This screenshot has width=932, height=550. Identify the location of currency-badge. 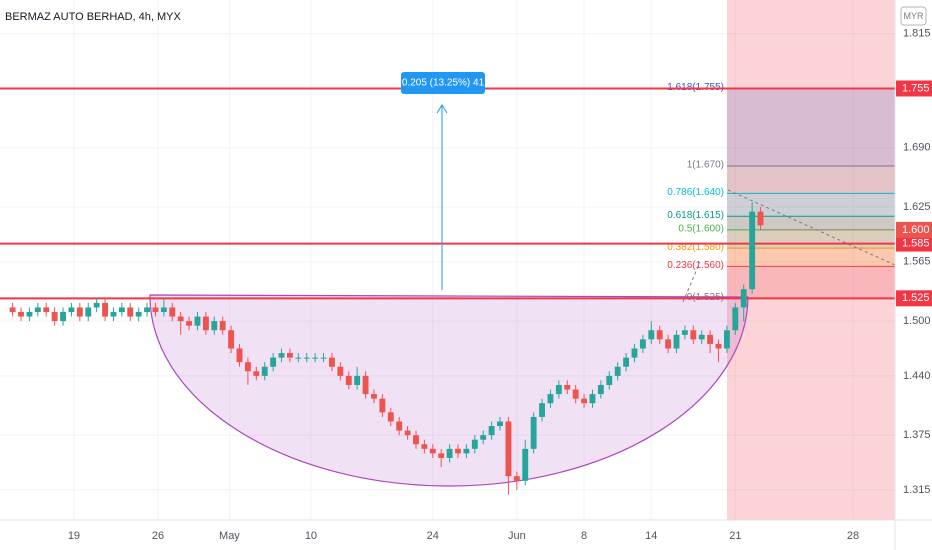
(913, 16).